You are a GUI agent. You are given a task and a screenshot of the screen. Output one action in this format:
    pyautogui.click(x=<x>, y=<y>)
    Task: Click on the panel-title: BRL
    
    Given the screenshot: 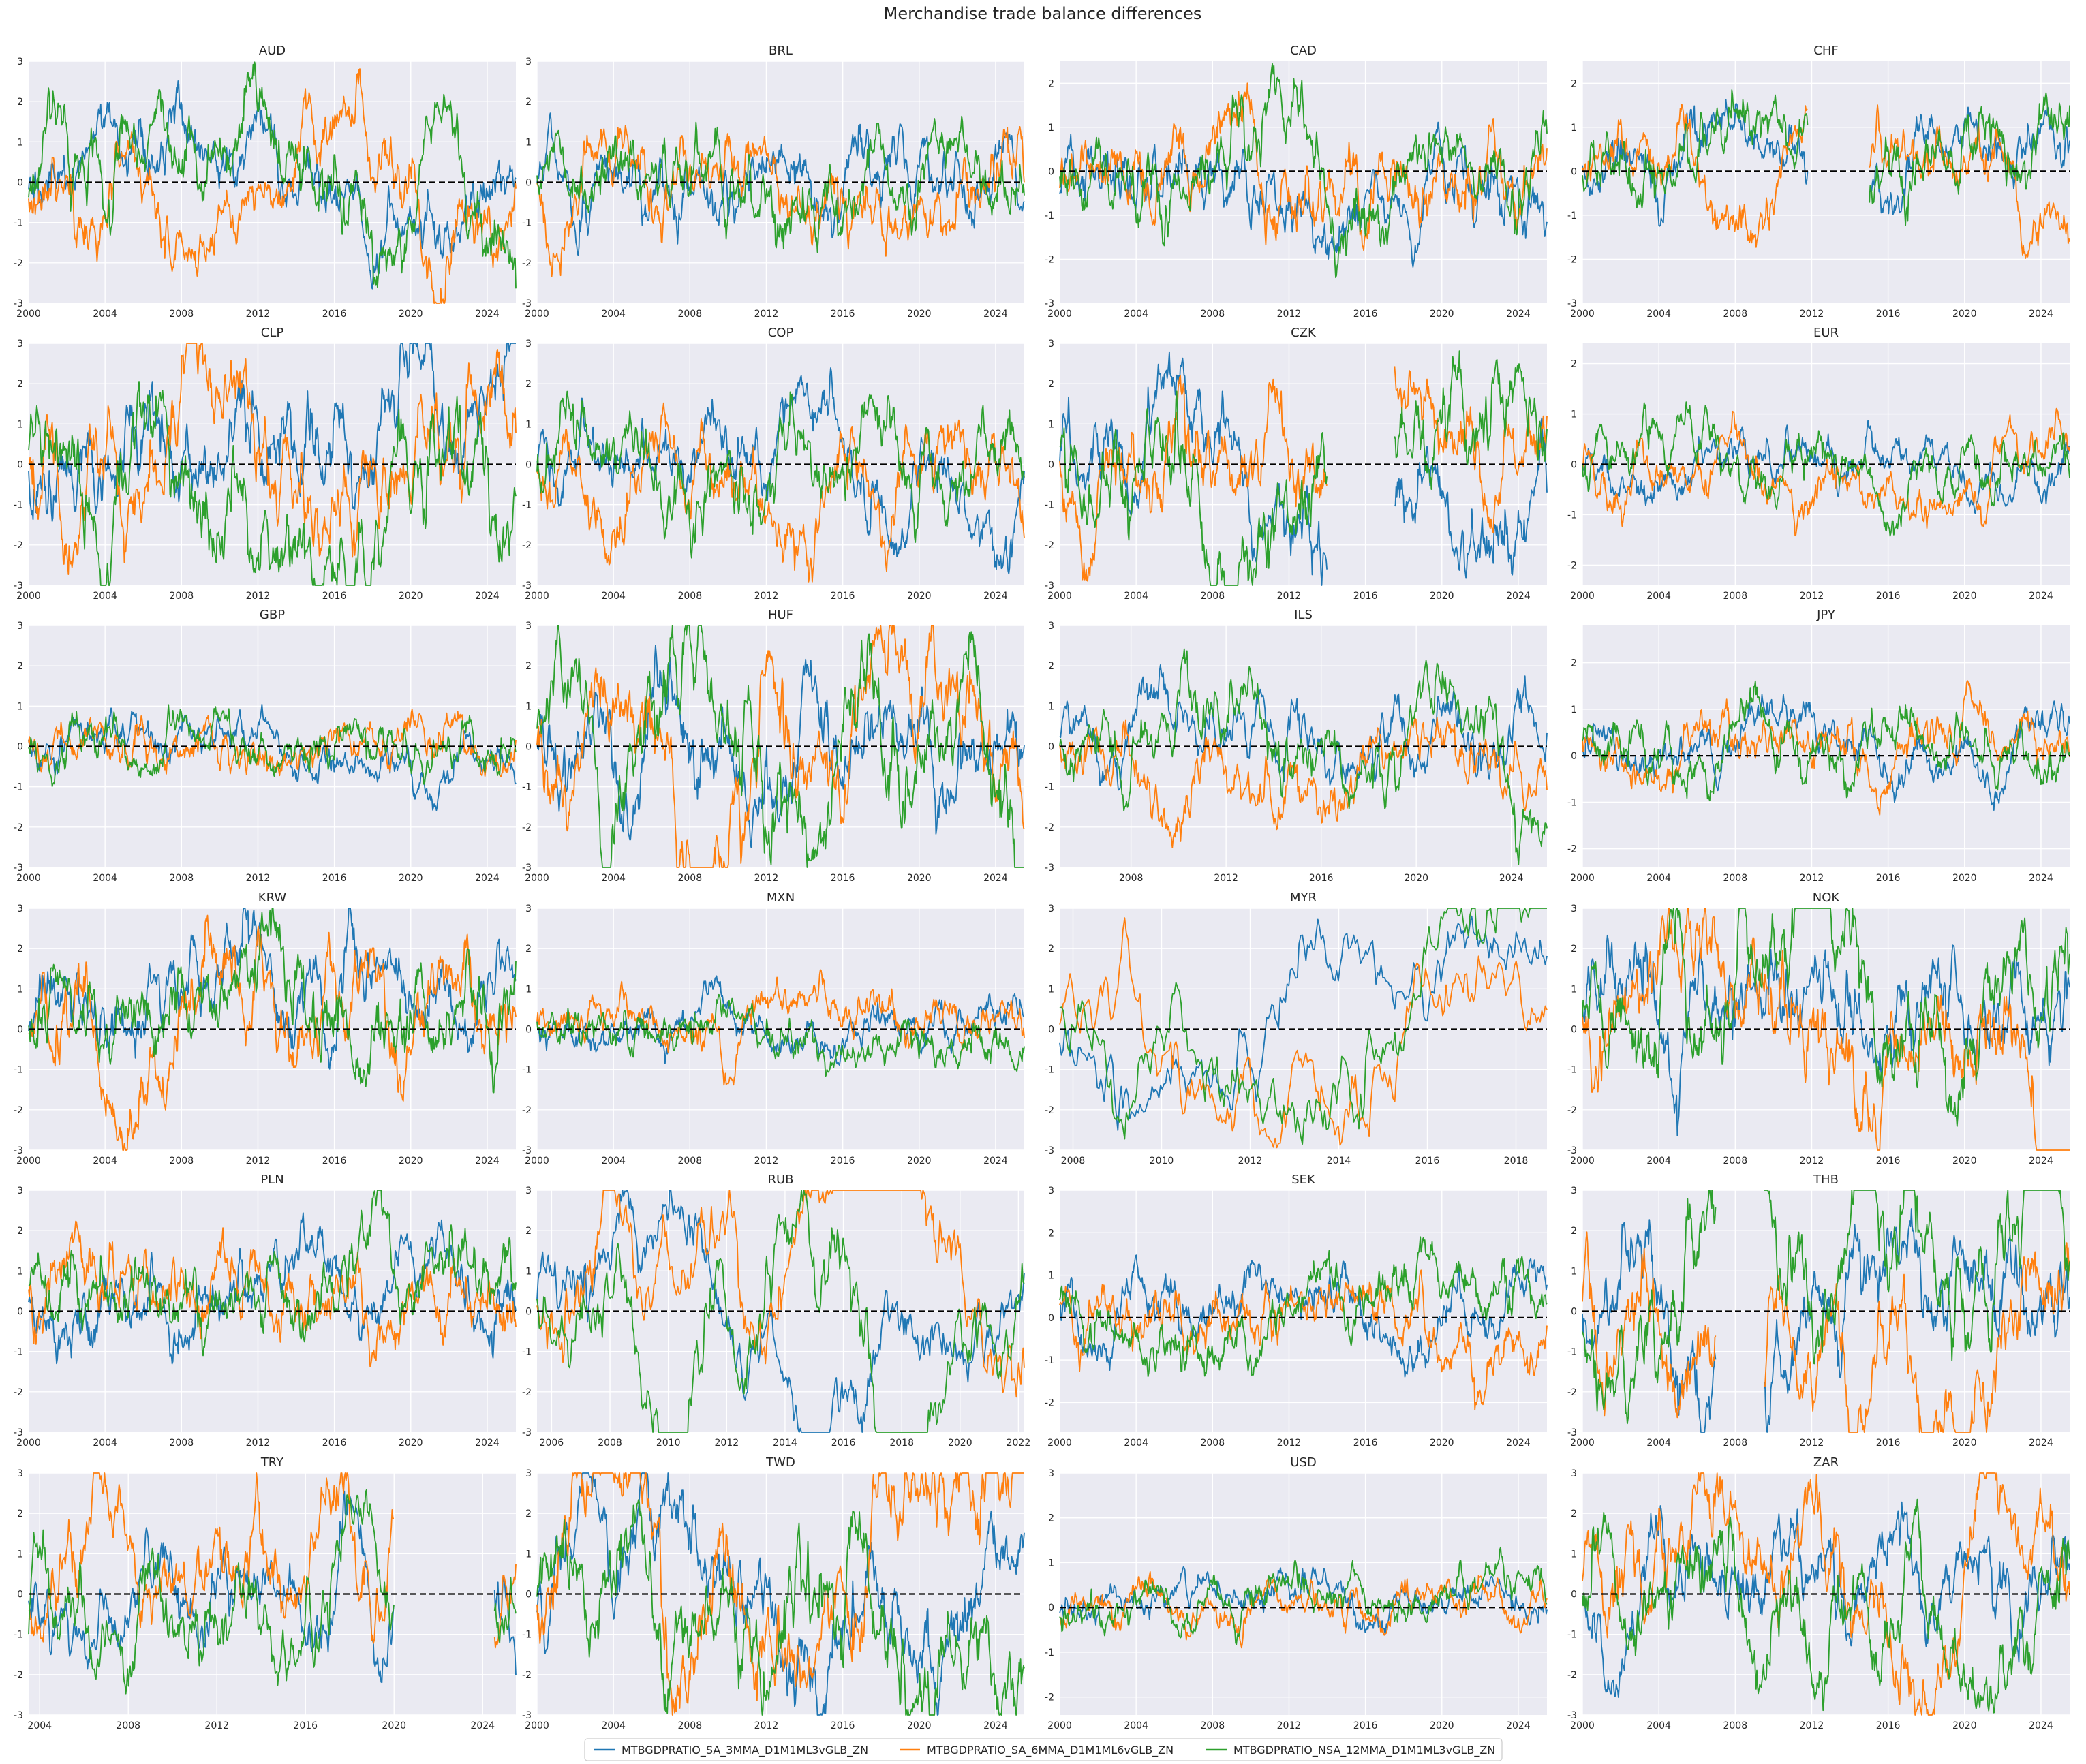 What is the action you would take?
    pyautogui.click(x=781, y=51)
    